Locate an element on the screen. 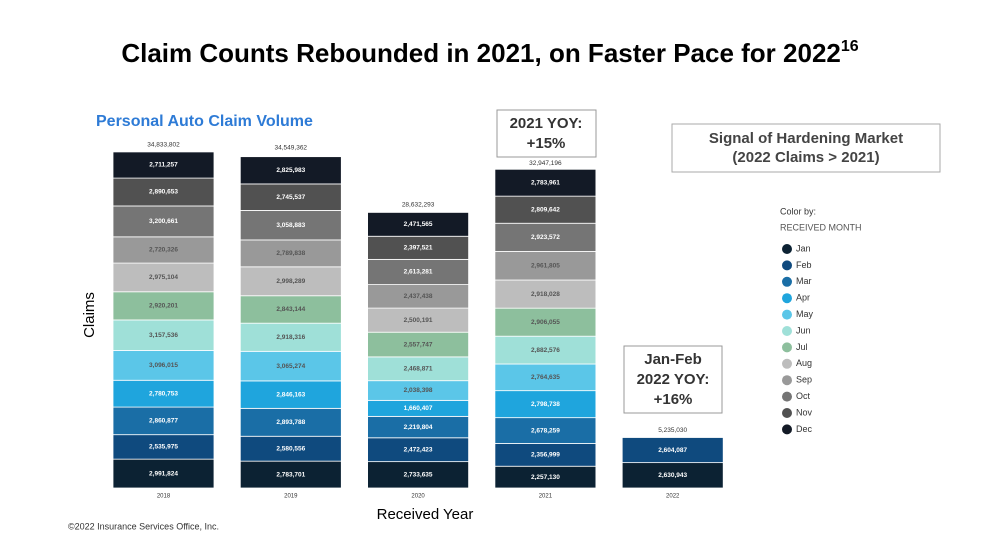  y-axis-label: Claims is located at coordinates (89, 315).